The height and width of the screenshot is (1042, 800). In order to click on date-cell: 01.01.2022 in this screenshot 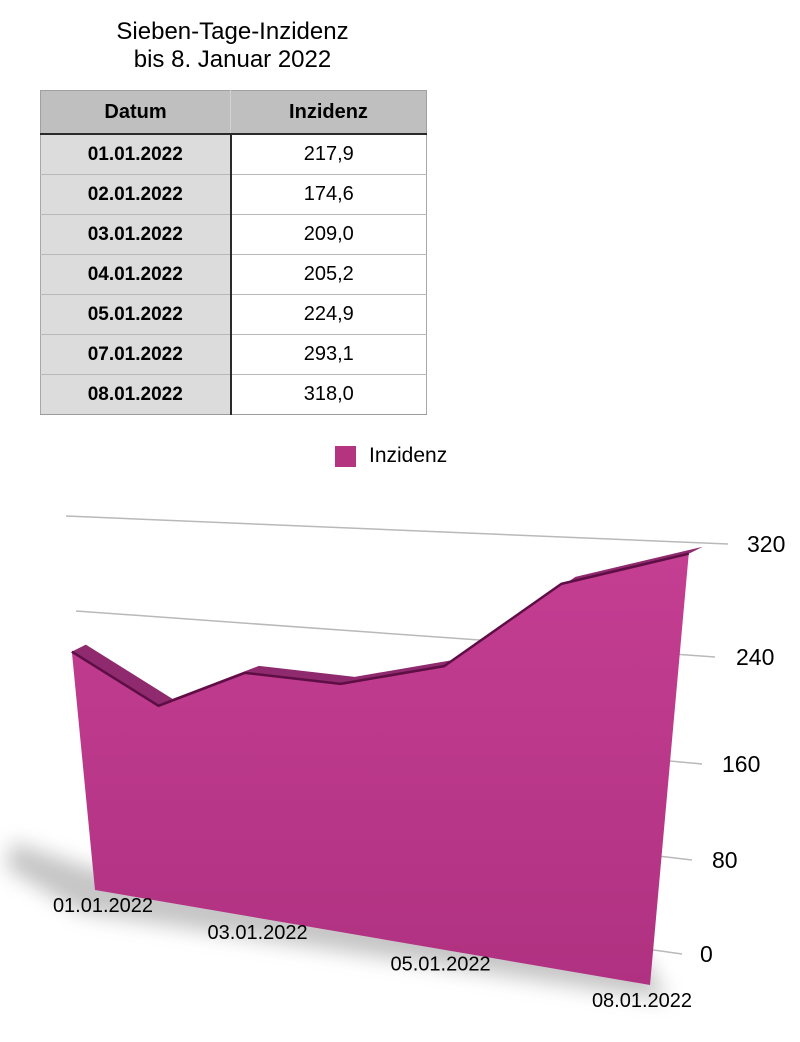, I will do `click(136, 154)`.